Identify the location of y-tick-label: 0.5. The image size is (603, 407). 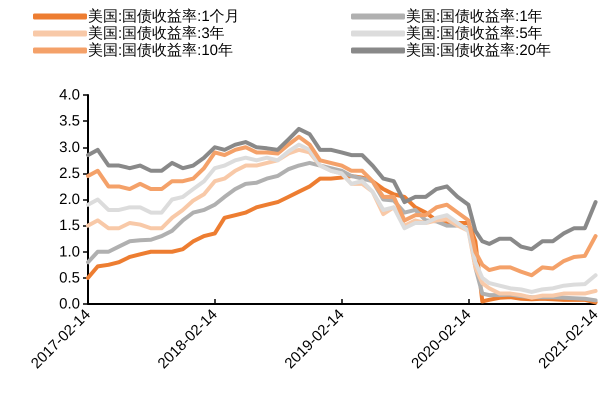
(69, 277).